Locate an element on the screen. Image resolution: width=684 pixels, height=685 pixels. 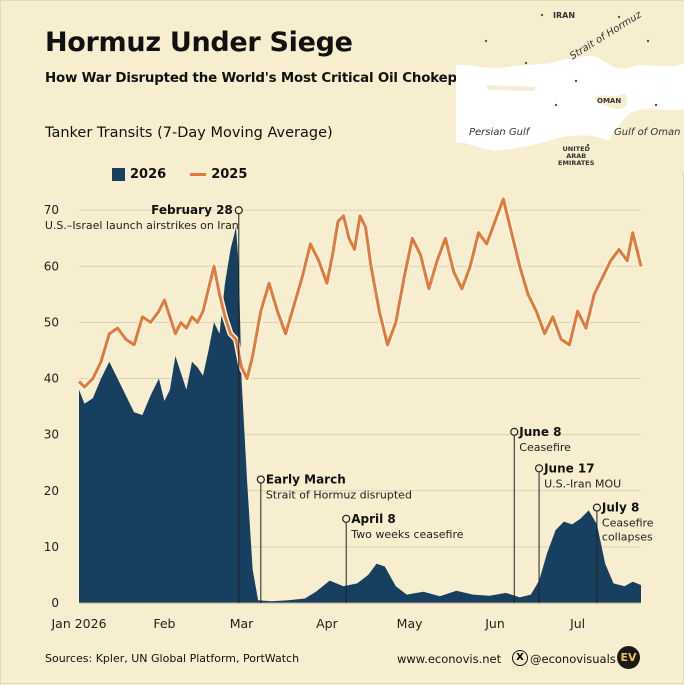
x-icon: X is located at coordinates (520, 658).